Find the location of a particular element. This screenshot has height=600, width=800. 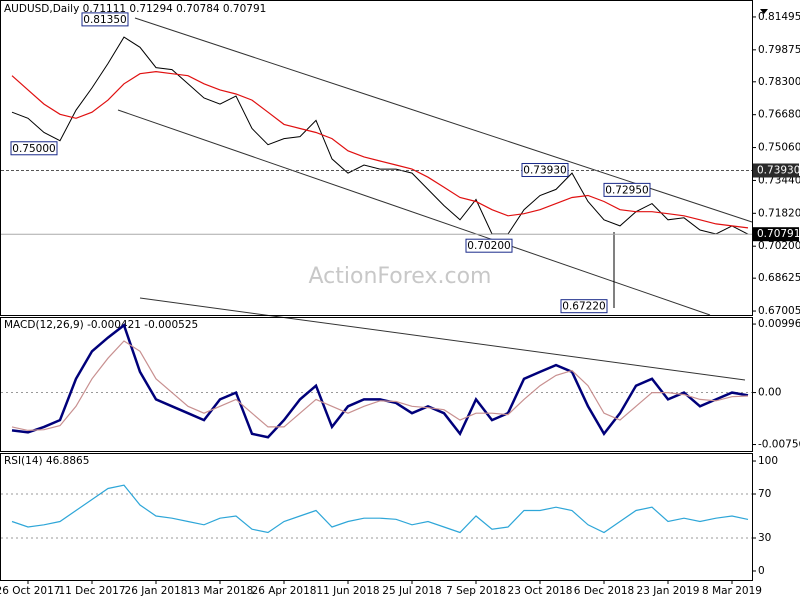

x-tick-label: 23 Oct 2018 is located at coordinates (540, 591).